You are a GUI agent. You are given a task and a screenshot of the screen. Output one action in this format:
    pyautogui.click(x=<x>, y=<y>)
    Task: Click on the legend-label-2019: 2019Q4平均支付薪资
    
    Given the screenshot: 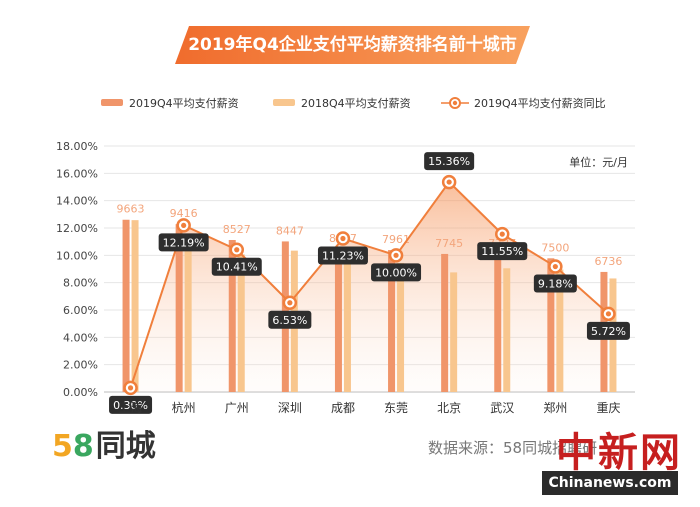 What is the action you would take?
    pyautogui.click(x=184, y=103)
    